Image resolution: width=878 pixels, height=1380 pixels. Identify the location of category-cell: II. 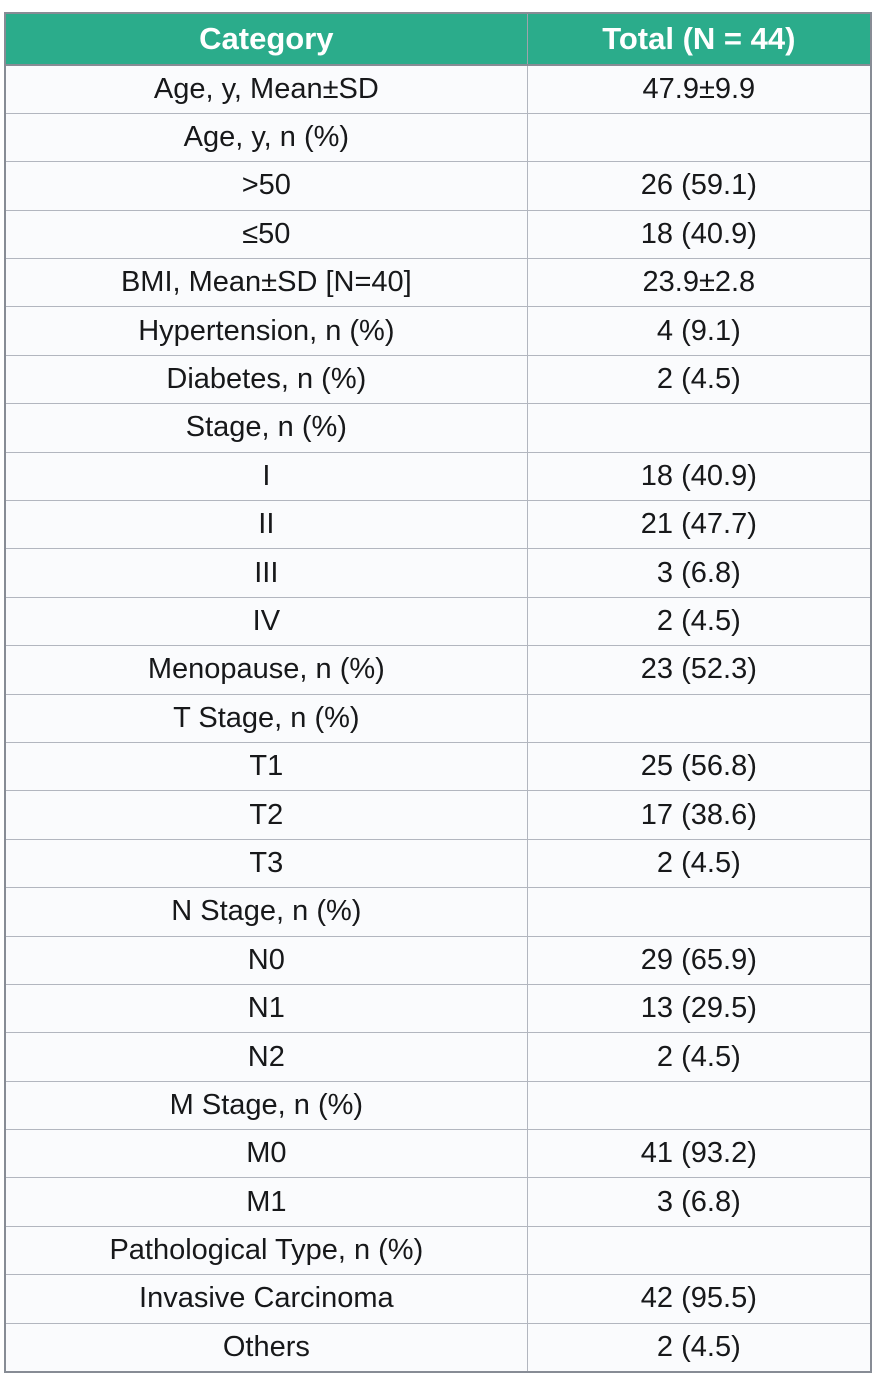
(266, 525).